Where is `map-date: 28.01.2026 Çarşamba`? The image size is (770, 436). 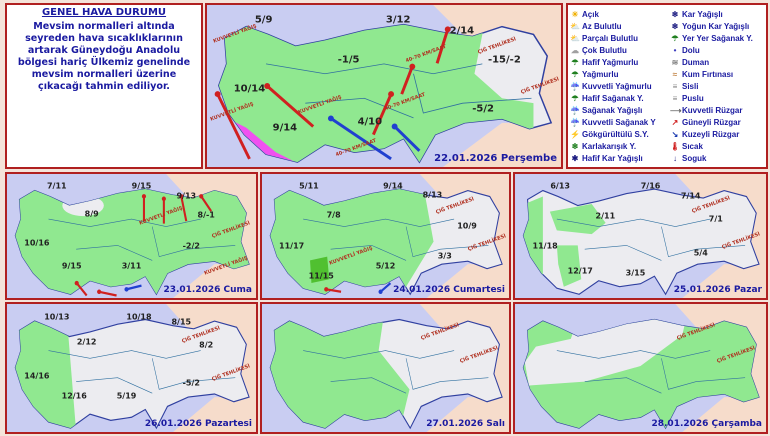
map-date: 28.01.2026 Çarşamba is located at coordinates (706, 424).